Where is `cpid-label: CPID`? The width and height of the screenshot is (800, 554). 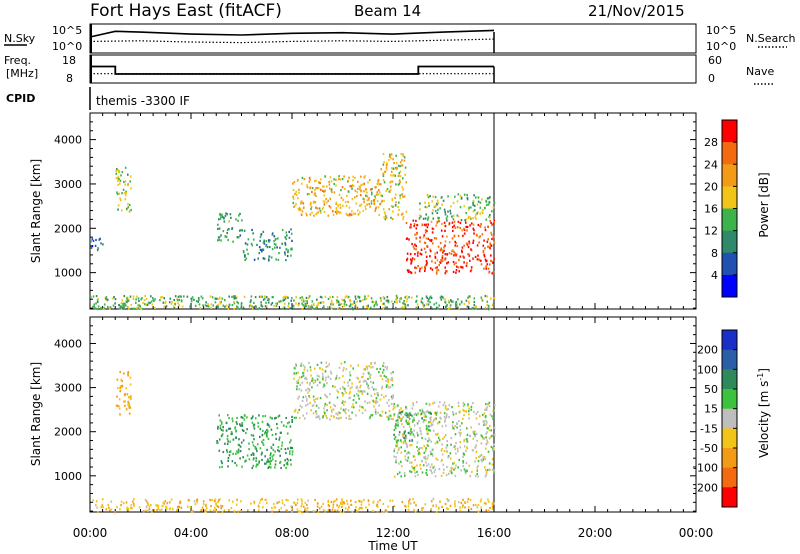
cpid-label: CPID is located at coordinates (20, 98).